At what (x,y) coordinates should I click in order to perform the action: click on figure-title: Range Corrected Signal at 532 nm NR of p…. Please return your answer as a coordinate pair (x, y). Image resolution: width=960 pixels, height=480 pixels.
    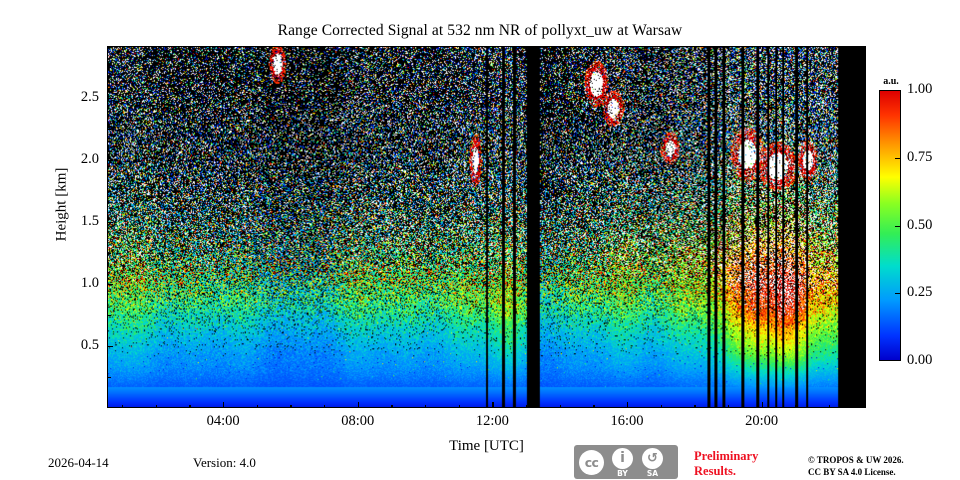
    Looking at the image, I should click on (480, 30).